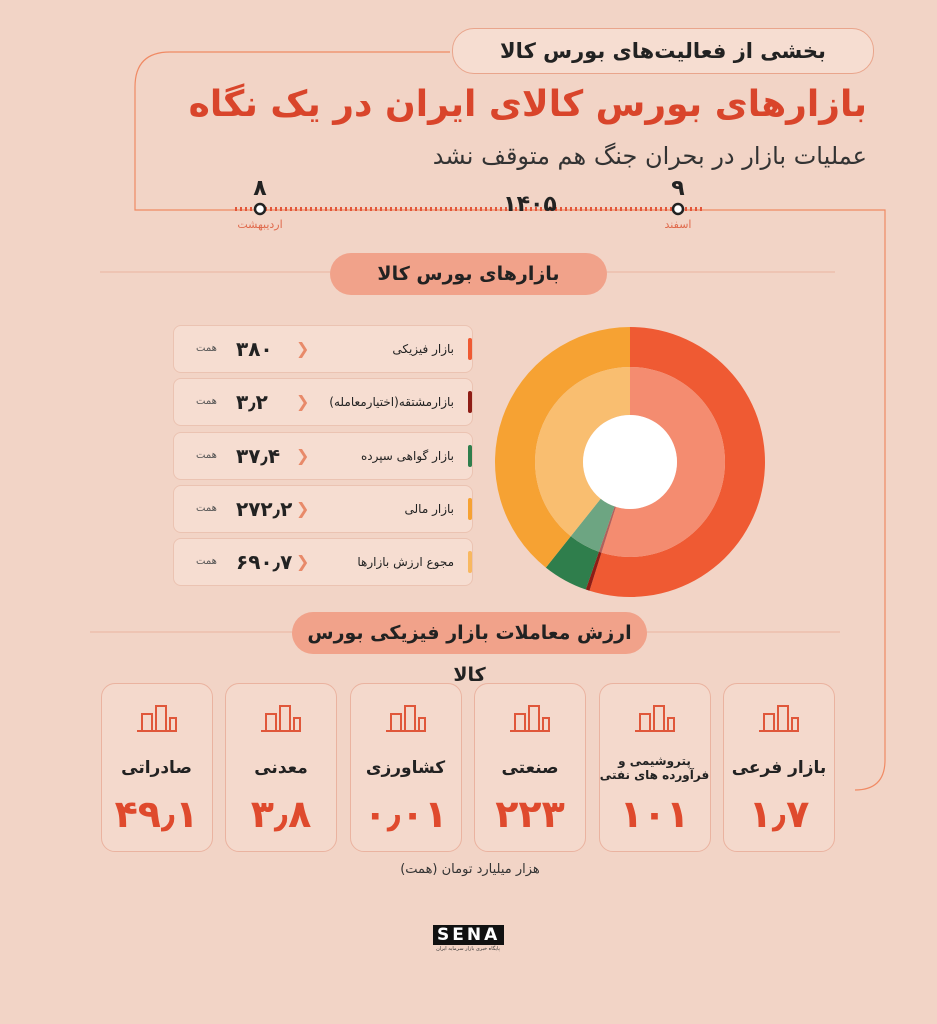 The height and width of the screenshot is (1024, 937). I want to click on subtitle: عملیات بازار در بحران جنگ هم متوقف نشد, so click(649, 156).